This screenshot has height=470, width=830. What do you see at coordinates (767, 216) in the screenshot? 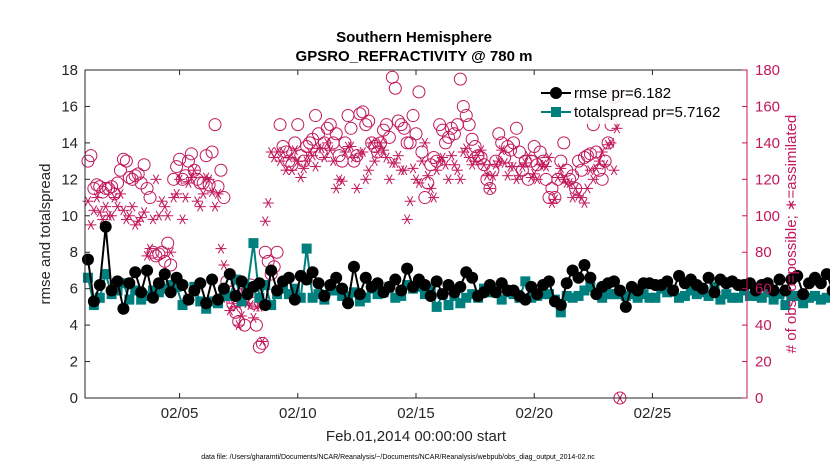
I see `y2-tick-label: 100` at bounding box center [767, 216].